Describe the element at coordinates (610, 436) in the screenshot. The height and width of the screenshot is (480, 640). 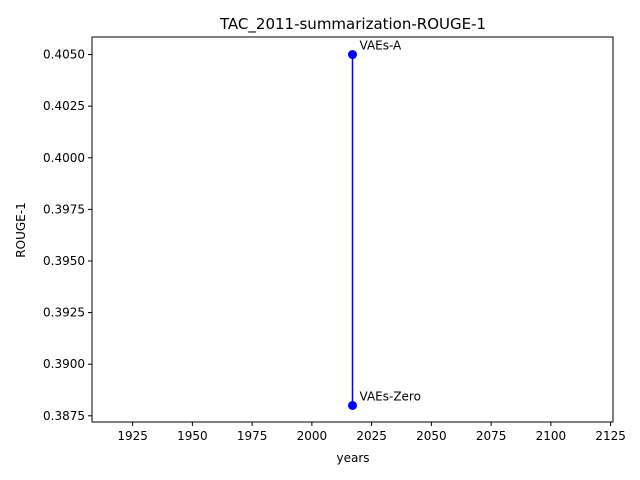
I see `x-tick-label: 2125` at that location.